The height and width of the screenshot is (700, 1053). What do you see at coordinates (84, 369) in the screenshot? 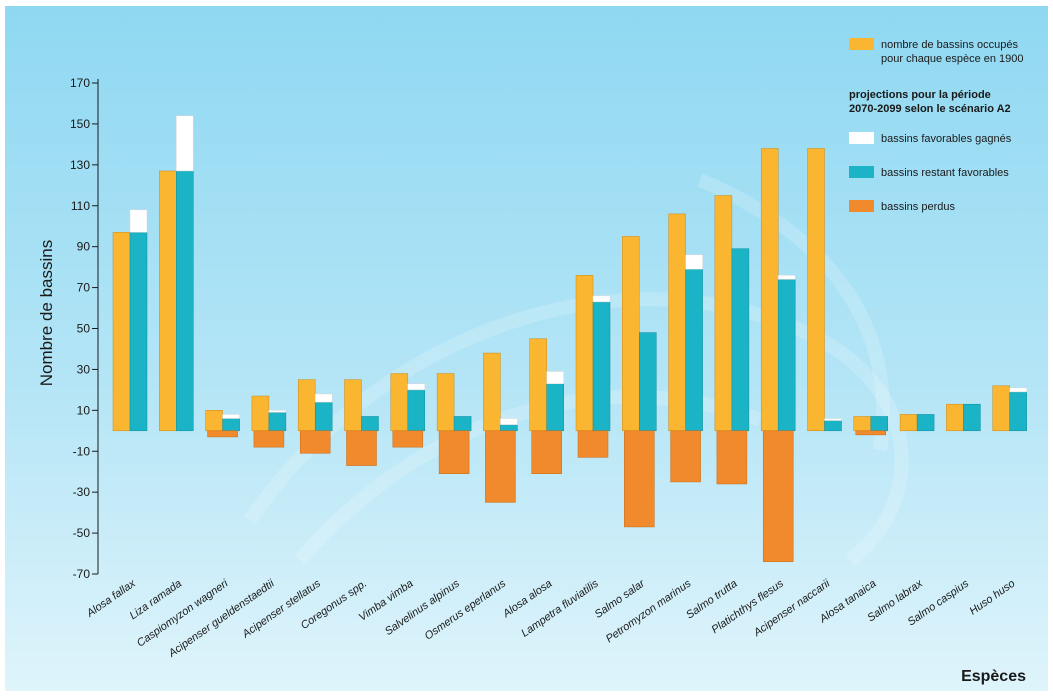
I see `y-tick-label: 30` at bounding box center [84, 369].